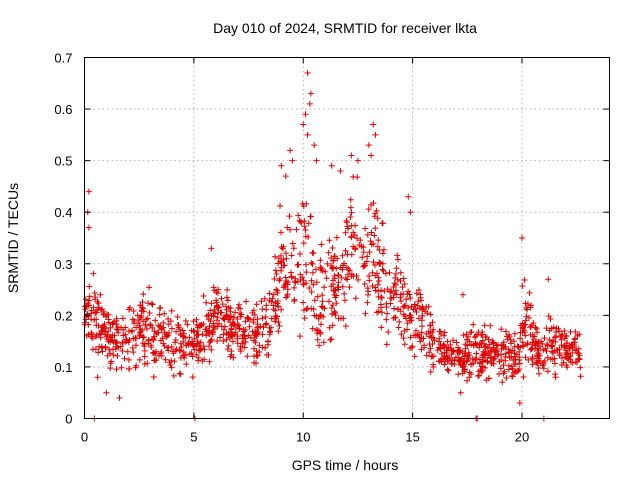 Image resolution: width=640 pixels, height=480 pixels. Describe the element at coordinates (63, 109) in the screenshot. I see `y-tick-label: 0.6` at that location.